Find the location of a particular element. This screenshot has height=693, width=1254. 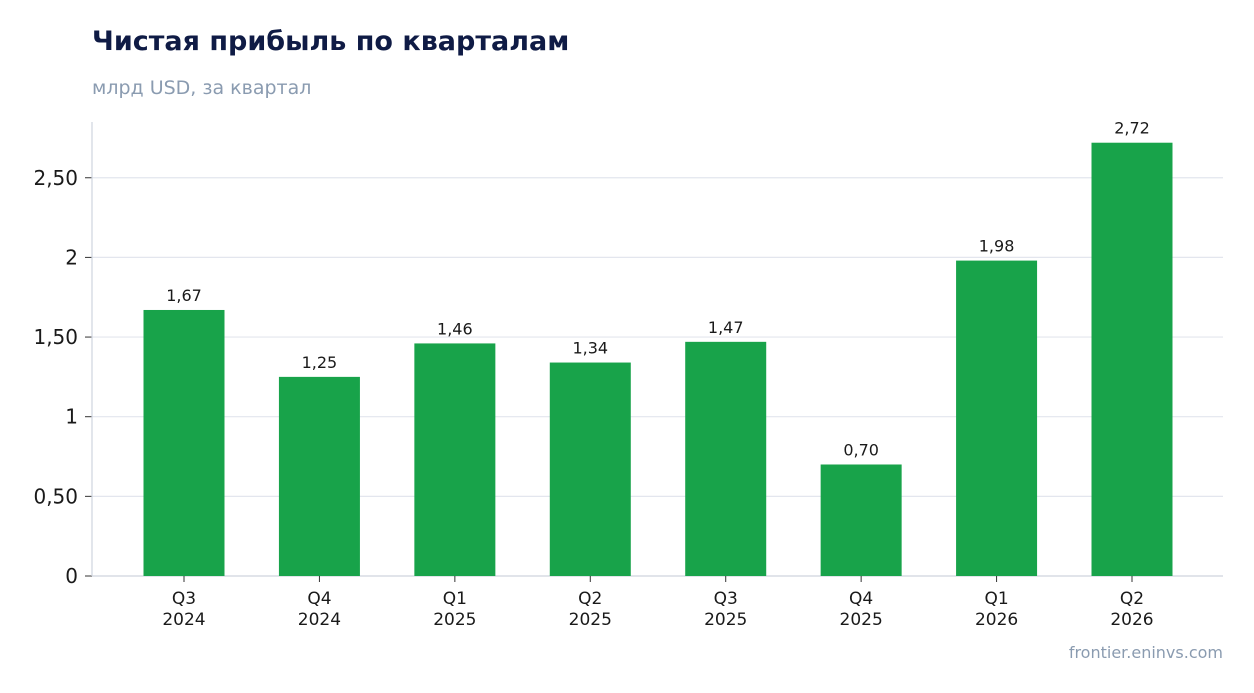

chart-title: Чистая прибыль по кварталам is located at coordinates (331, 41).